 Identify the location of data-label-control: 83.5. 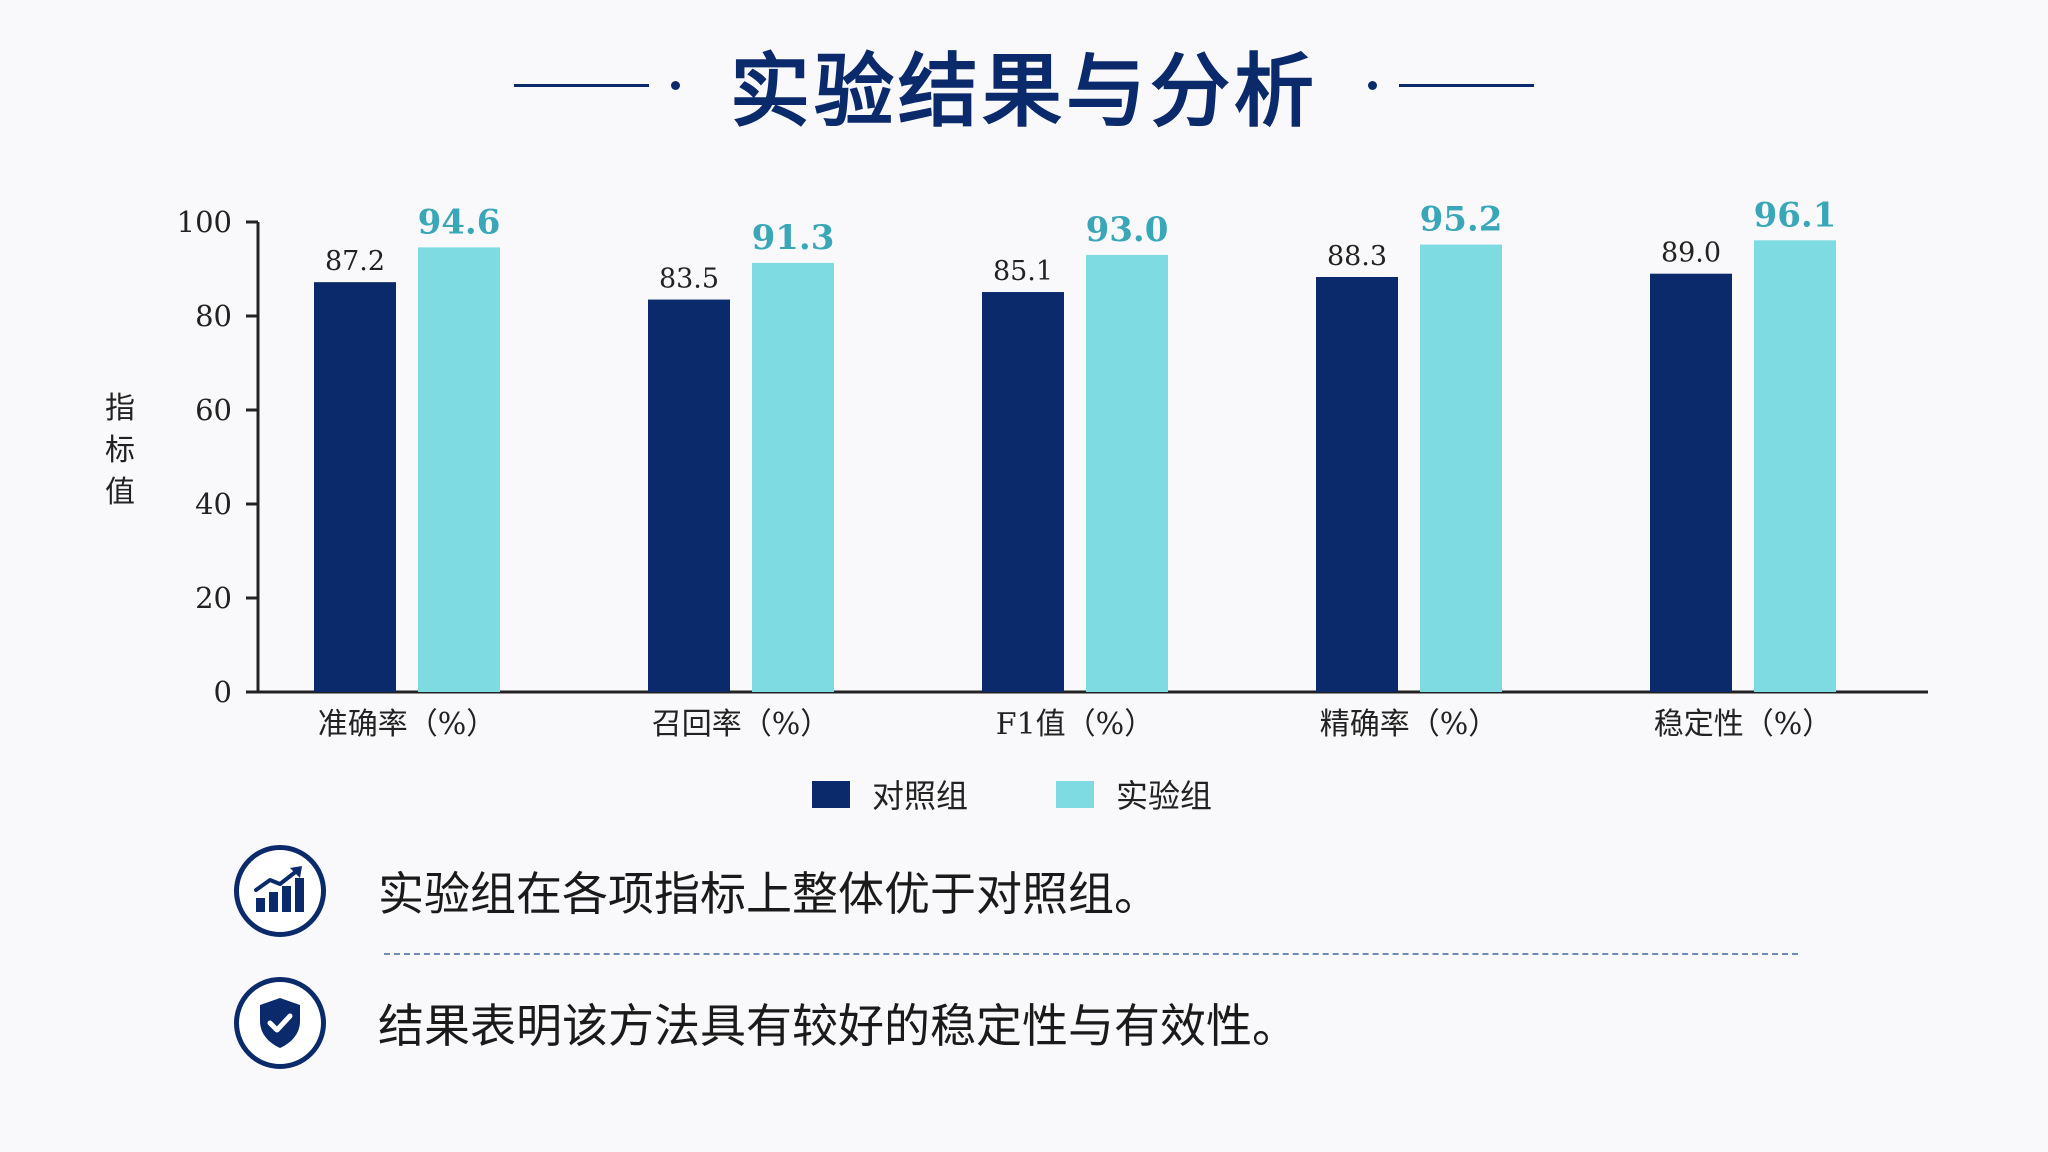
(689, 279).